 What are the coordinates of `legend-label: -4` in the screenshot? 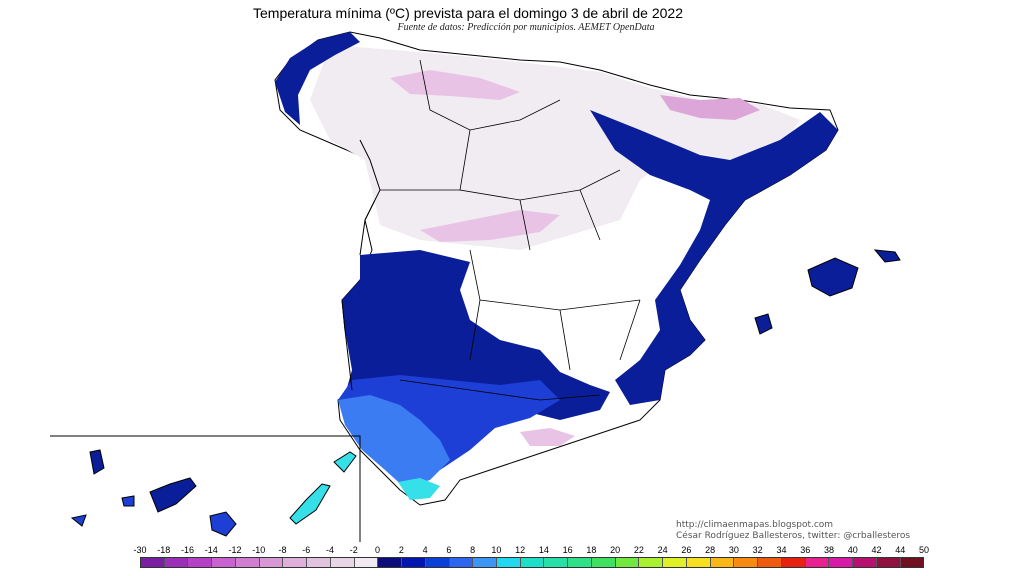 It's located at (330, 550).